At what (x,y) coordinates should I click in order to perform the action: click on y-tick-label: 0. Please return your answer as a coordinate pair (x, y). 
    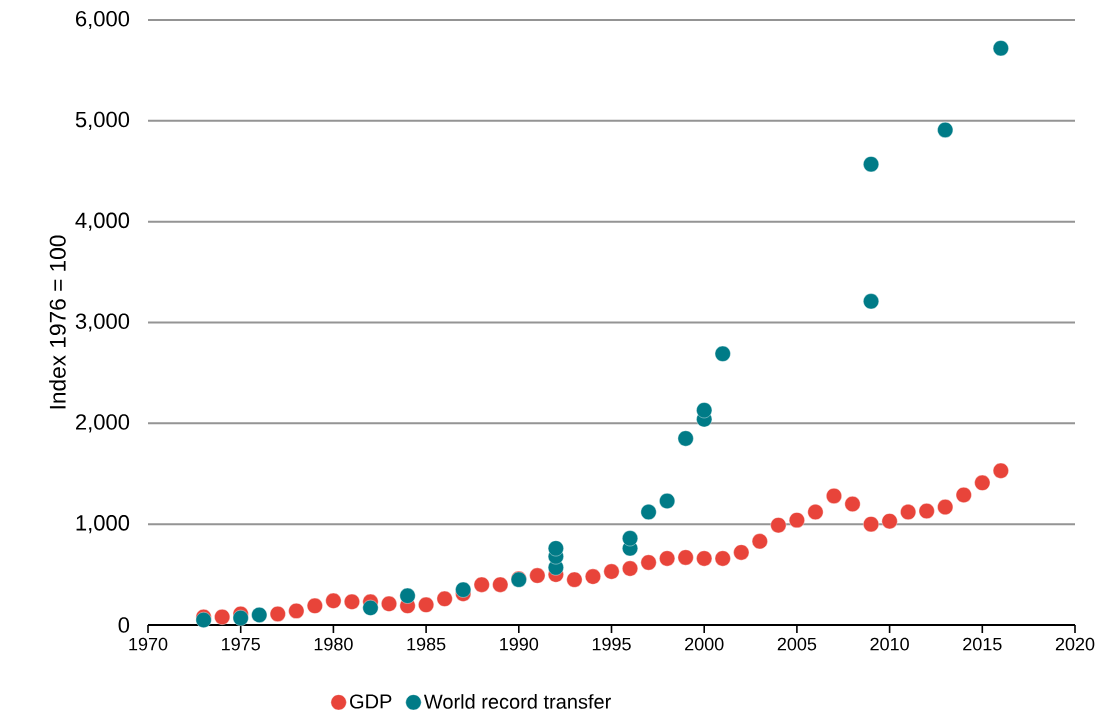
    Looking at the image, I should click on (124, 625).